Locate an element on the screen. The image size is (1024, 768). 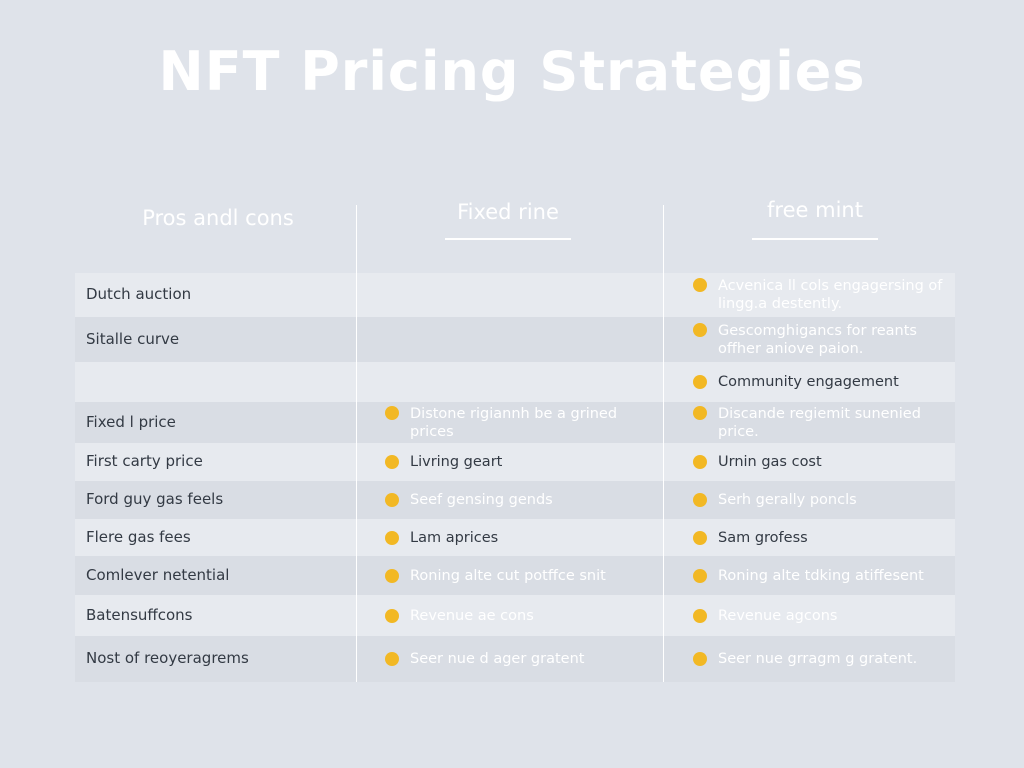
cell-text: Community engagement is located at coordinates (808, 382).